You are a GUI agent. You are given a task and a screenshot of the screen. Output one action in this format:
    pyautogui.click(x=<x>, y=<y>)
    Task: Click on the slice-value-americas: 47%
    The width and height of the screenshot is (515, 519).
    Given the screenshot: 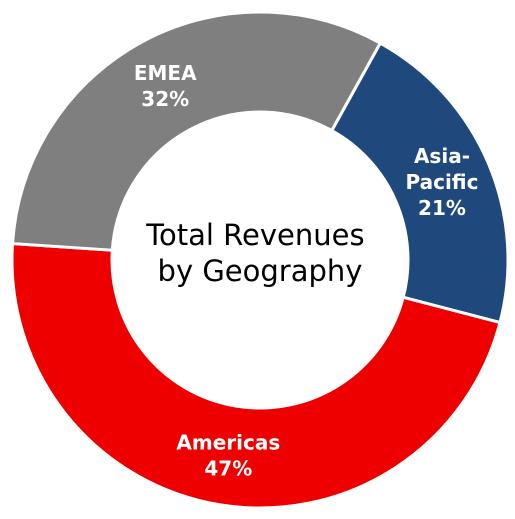 What is the action you would take?
    pyautogui.click(x=228, y=468)
    